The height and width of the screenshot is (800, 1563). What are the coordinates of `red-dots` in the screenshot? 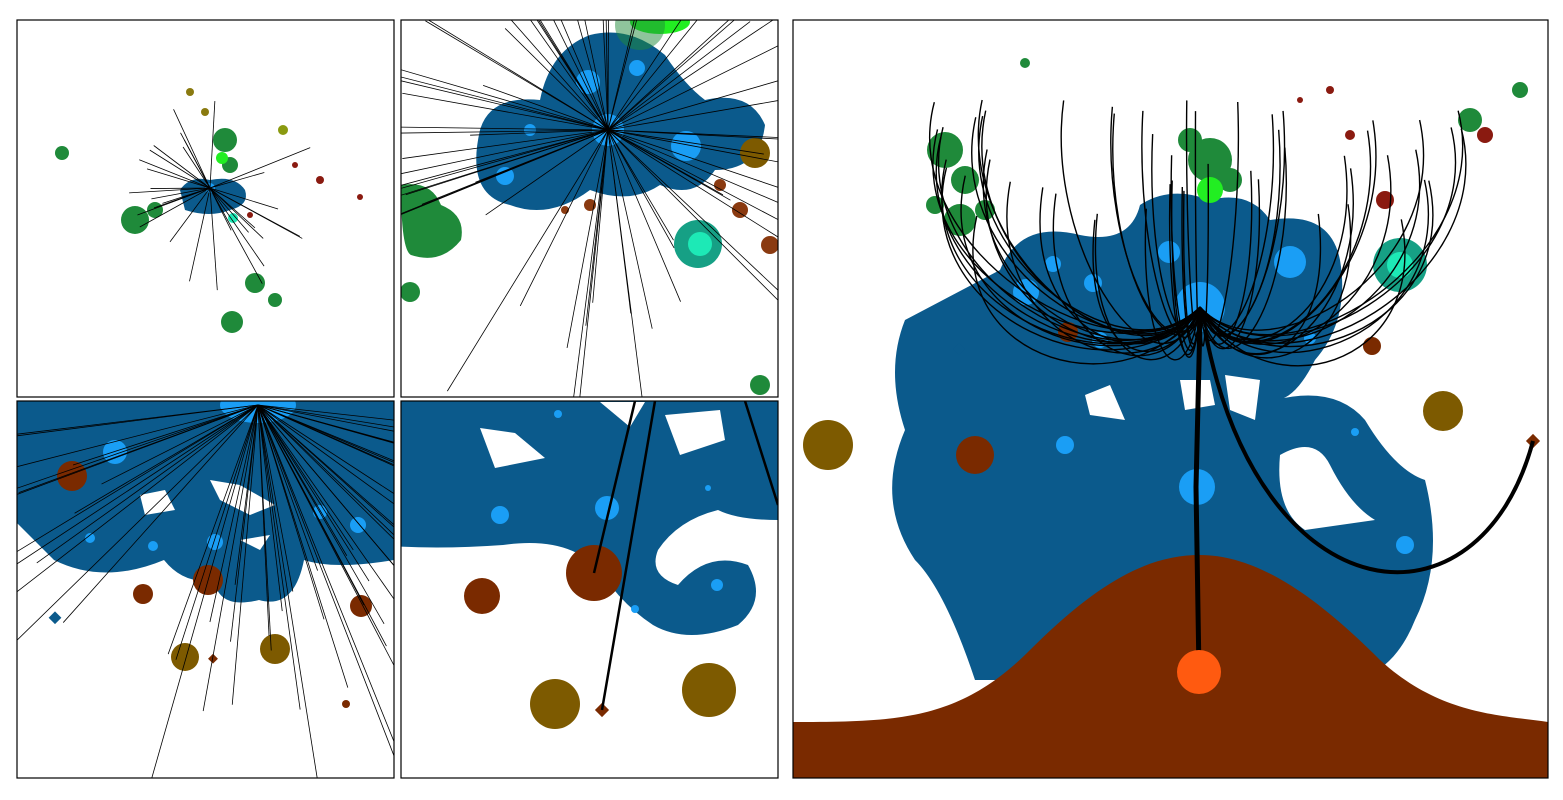 It's located at (1395, 147).